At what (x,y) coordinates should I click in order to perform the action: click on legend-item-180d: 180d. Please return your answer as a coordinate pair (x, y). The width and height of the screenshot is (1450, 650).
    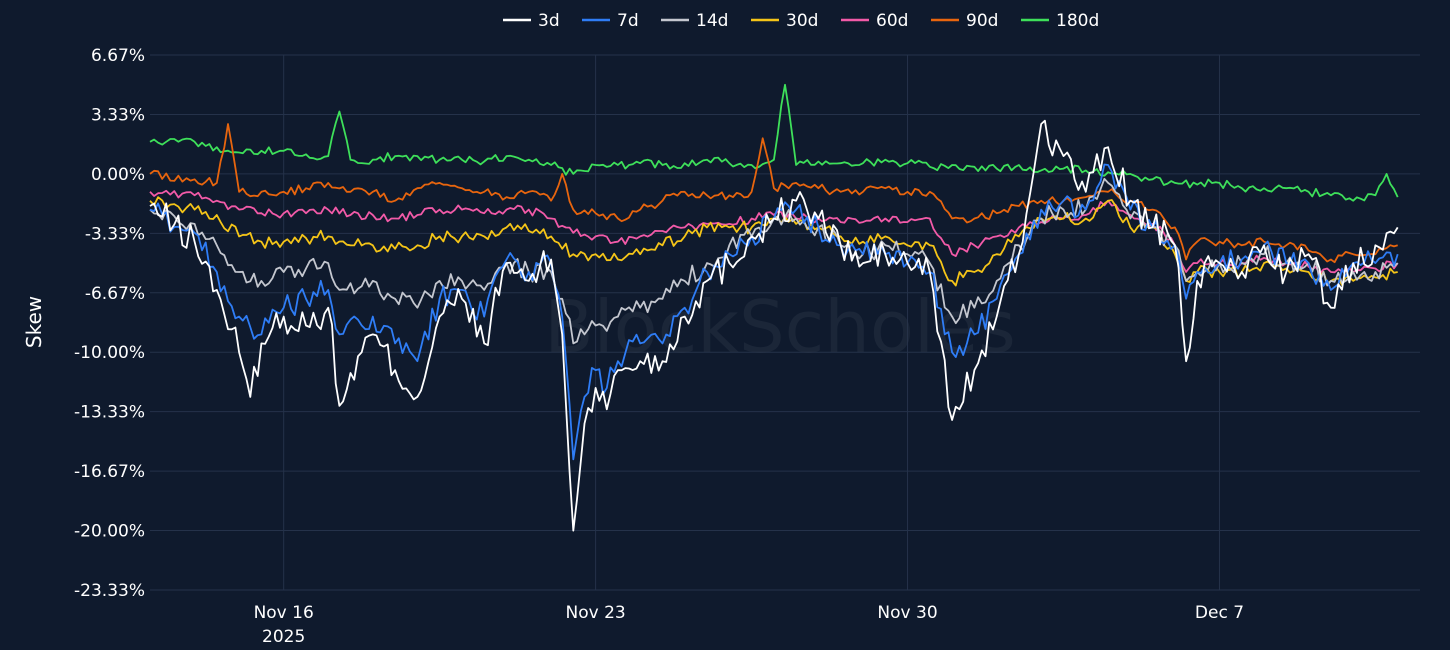
    Looking at the image, I should click on (1060, 21).